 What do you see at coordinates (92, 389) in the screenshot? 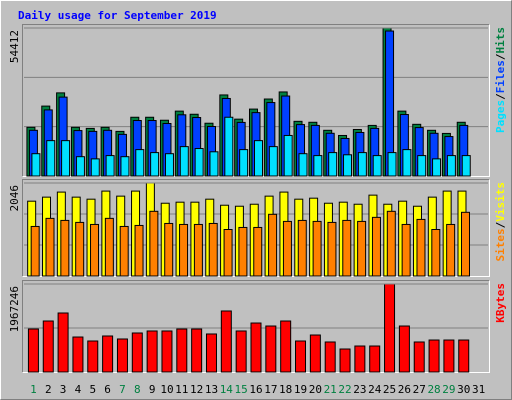
I see `x-tick-label: 5` at bounding box center [92, 389].